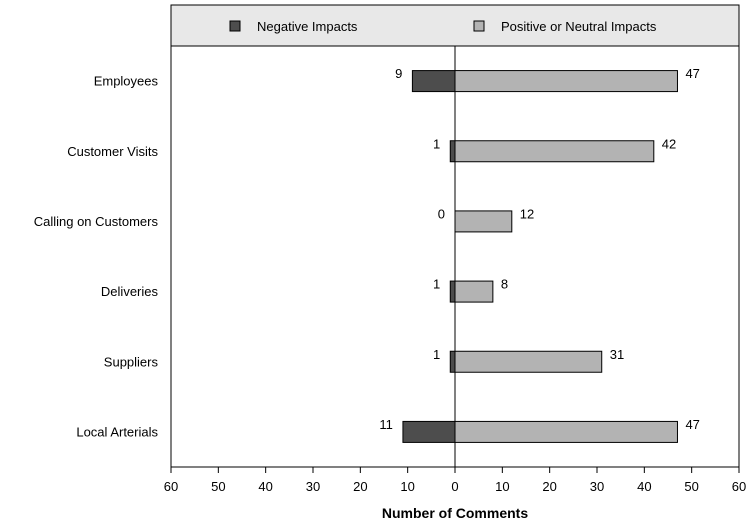 The height and width of the screenshot is (525, 746). Describe the element at coordinates (504, 284) in the screenshot. I see `data-label-positive: 8` at that location.